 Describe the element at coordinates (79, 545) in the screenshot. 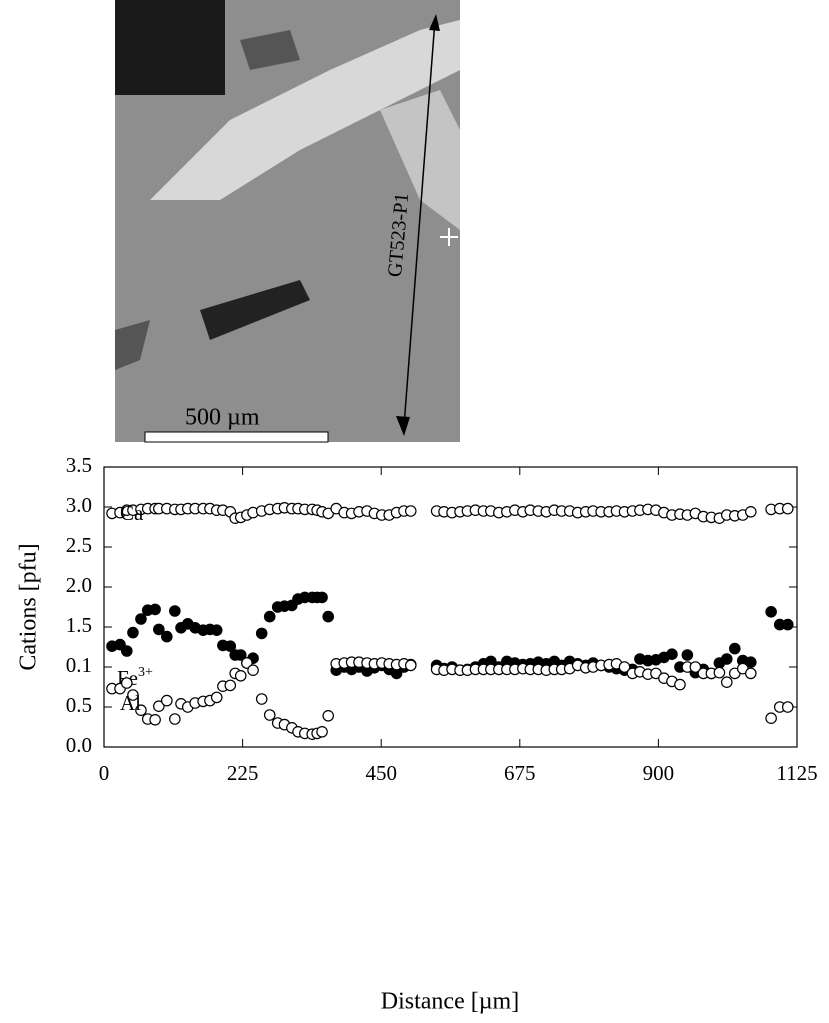

I see `y-tick-label: 2.5` at that location.